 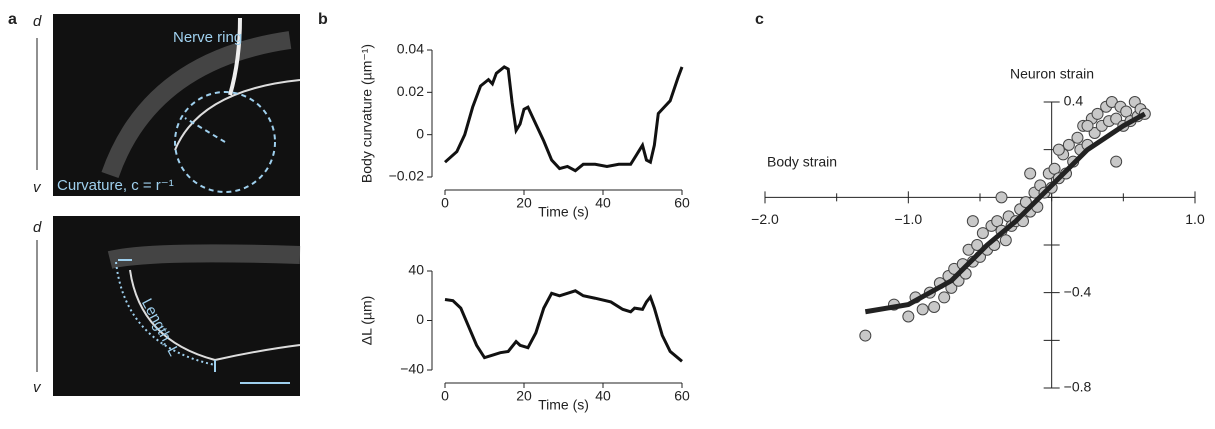 What do you see at coordinates (1195, 219) in the screenshot?
I see `x-tick-label: 1.0` at bounding box center [1195, 219].